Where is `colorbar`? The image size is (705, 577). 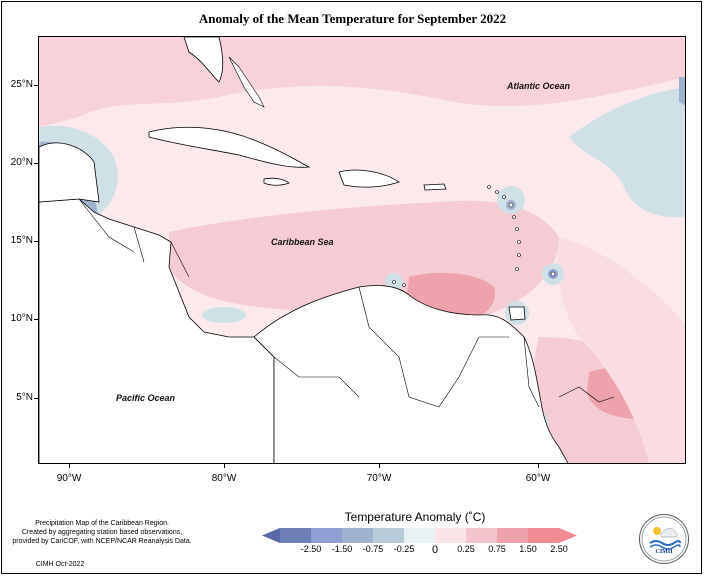 colorbar is located at coordinates (419, 535).